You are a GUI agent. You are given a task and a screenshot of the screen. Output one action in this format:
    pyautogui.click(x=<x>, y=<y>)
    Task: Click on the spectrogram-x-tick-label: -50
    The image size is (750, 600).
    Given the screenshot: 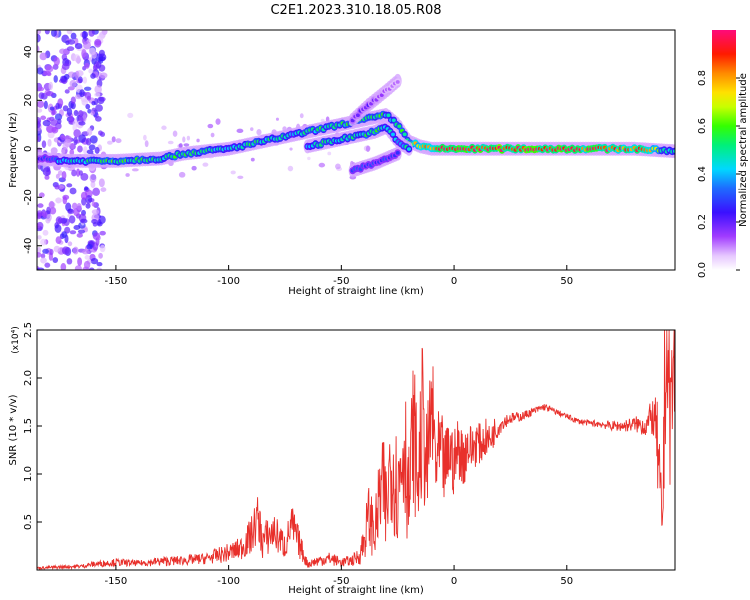 What is the action you would take?
    pyautogui.click(x=341, y=281)
    